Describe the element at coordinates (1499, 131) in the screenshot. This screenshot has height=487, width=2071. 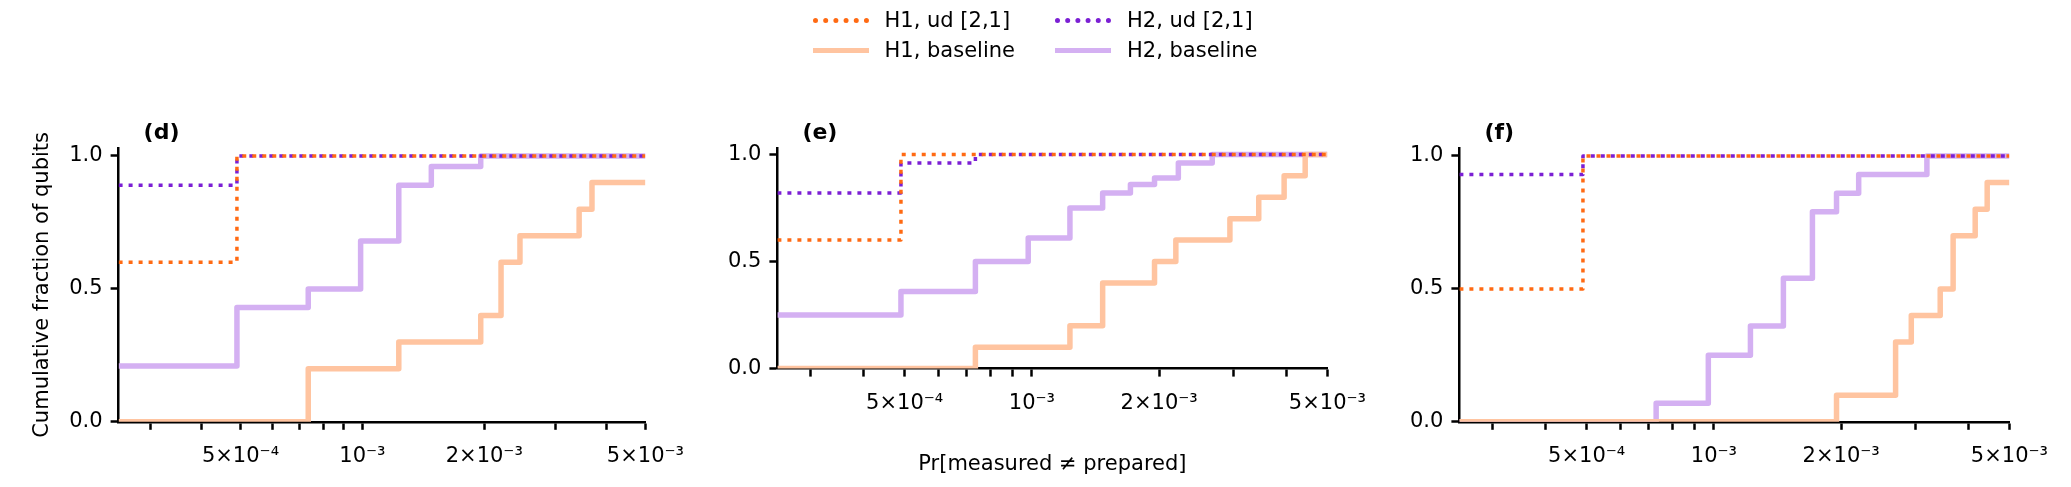
I see `chart-title: (f)` at that location.